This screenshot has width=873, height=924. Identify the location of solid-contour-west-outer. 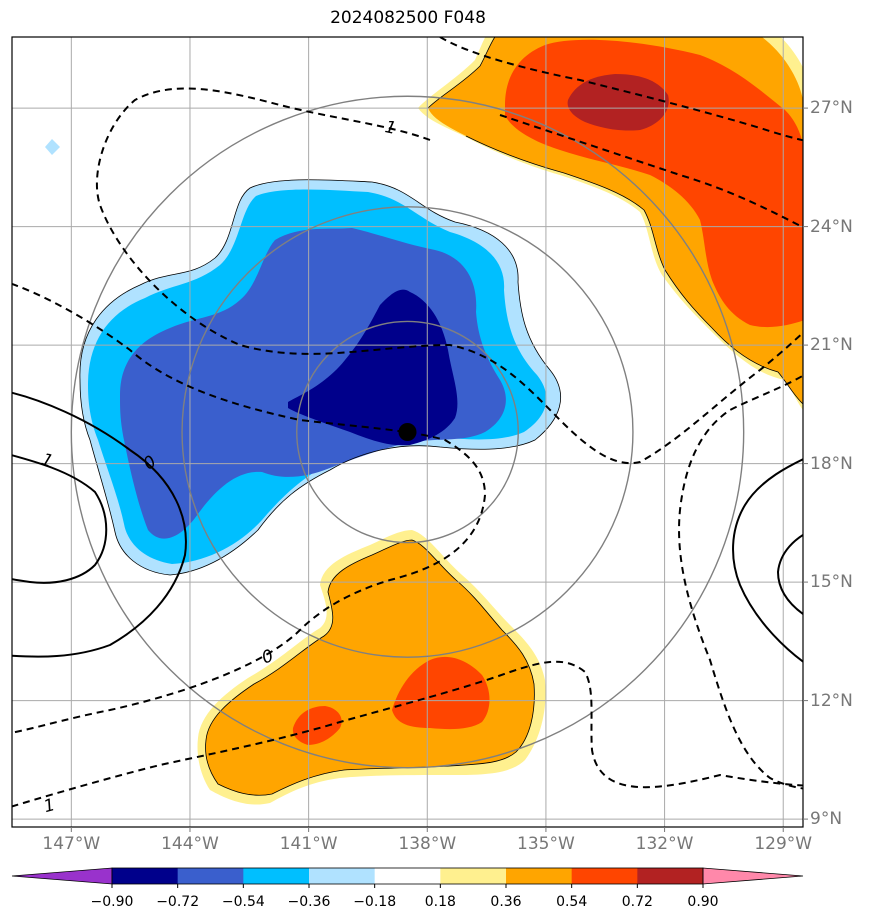
(99, 524).